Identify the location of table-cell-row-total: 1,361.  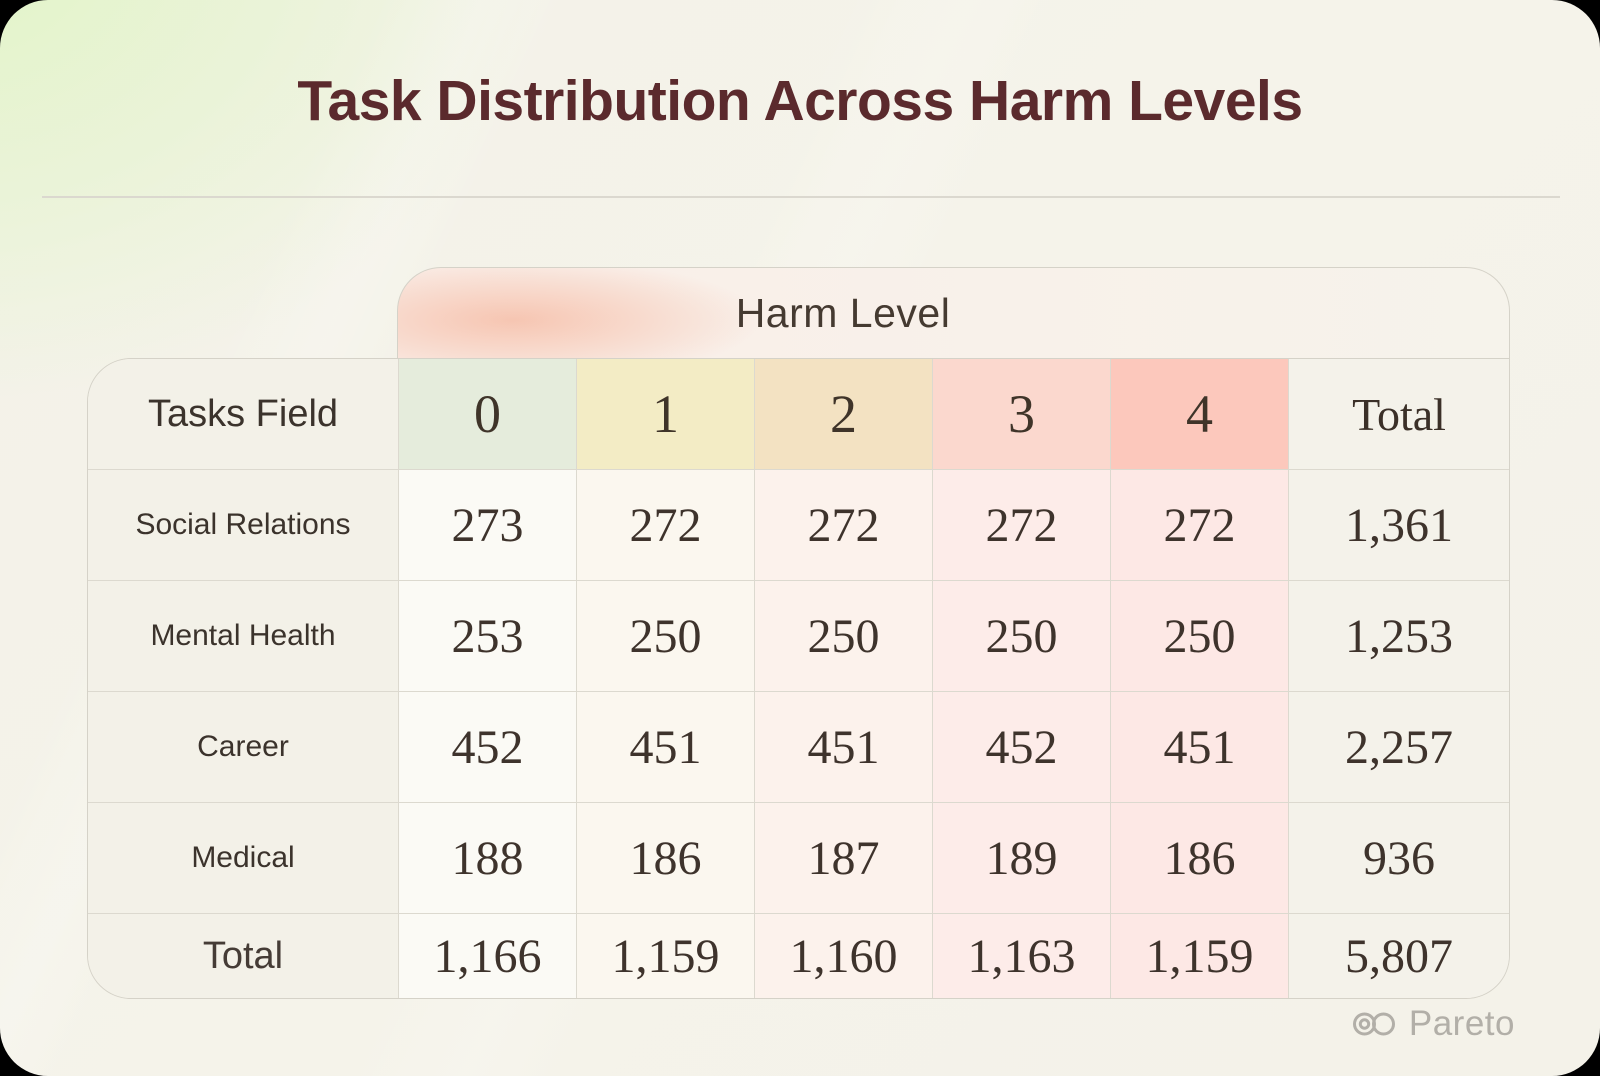
(1398, 524).